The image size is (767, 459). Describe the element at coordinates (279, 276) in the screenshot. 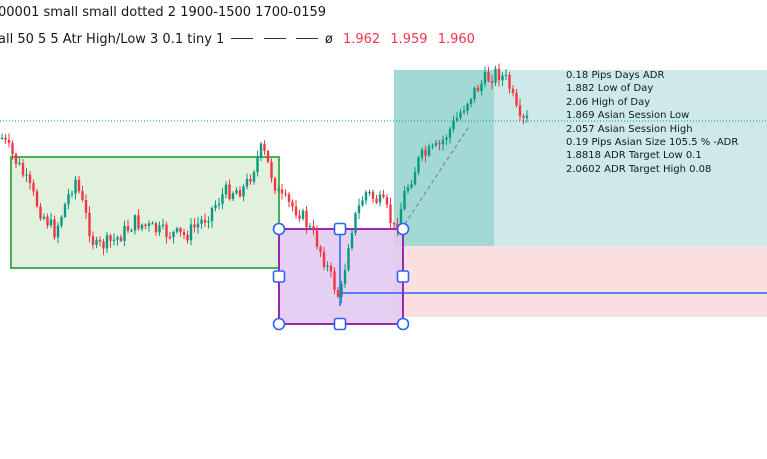

I see `handle-left-mid` at that location.